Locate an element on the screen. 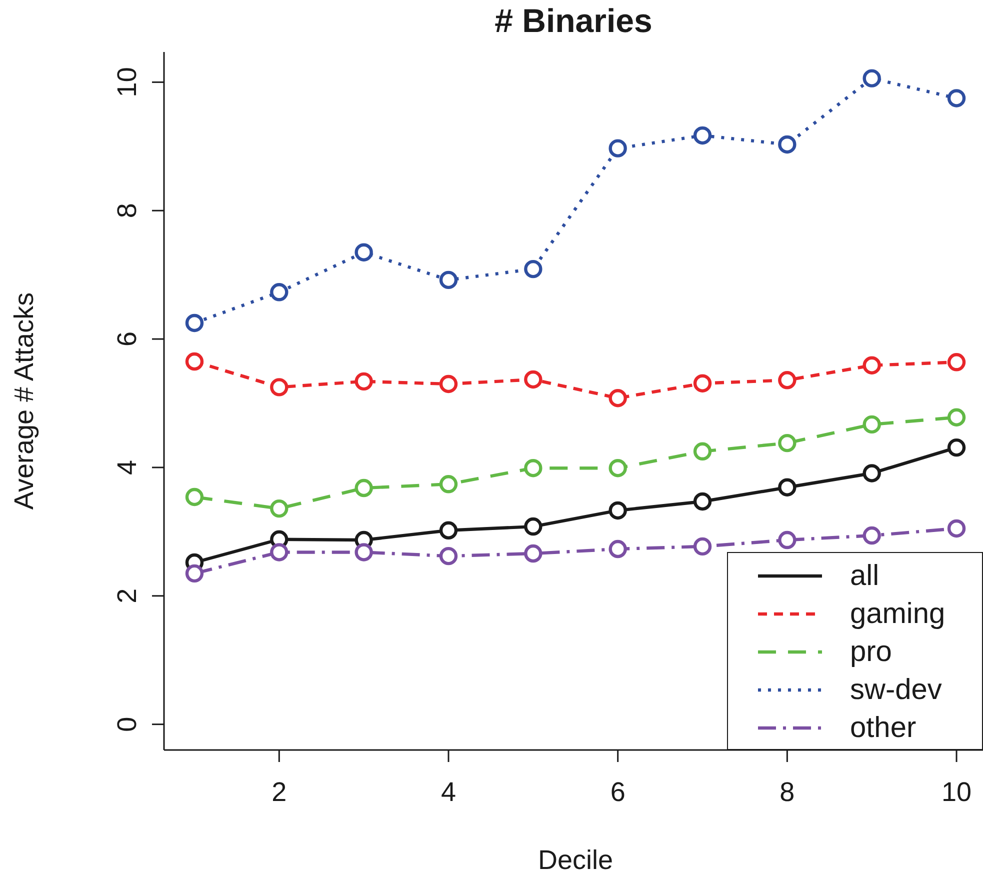  legend-label: gaming is located at coordinates (898, 614).